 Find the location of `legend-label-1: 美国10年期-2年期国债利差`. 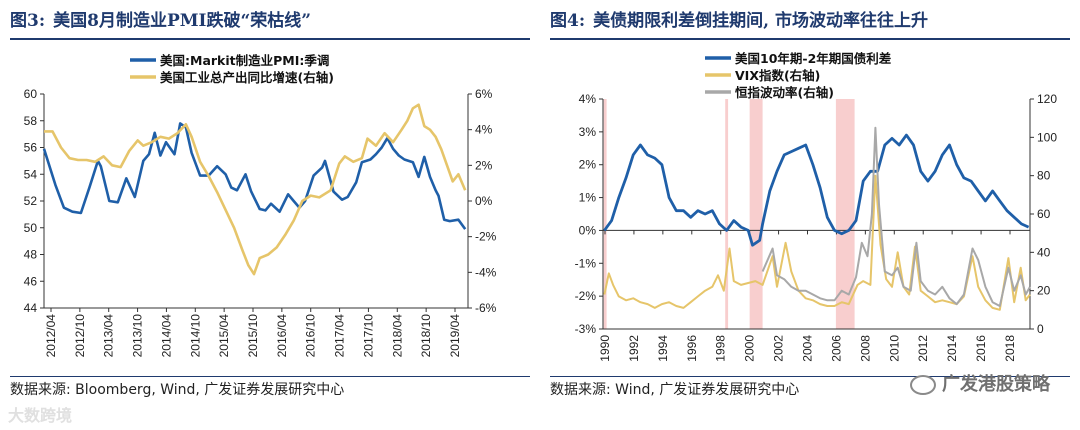

legend-label-1: 美国10年期-2年期国债利差 is located at coordinates (813, 58).